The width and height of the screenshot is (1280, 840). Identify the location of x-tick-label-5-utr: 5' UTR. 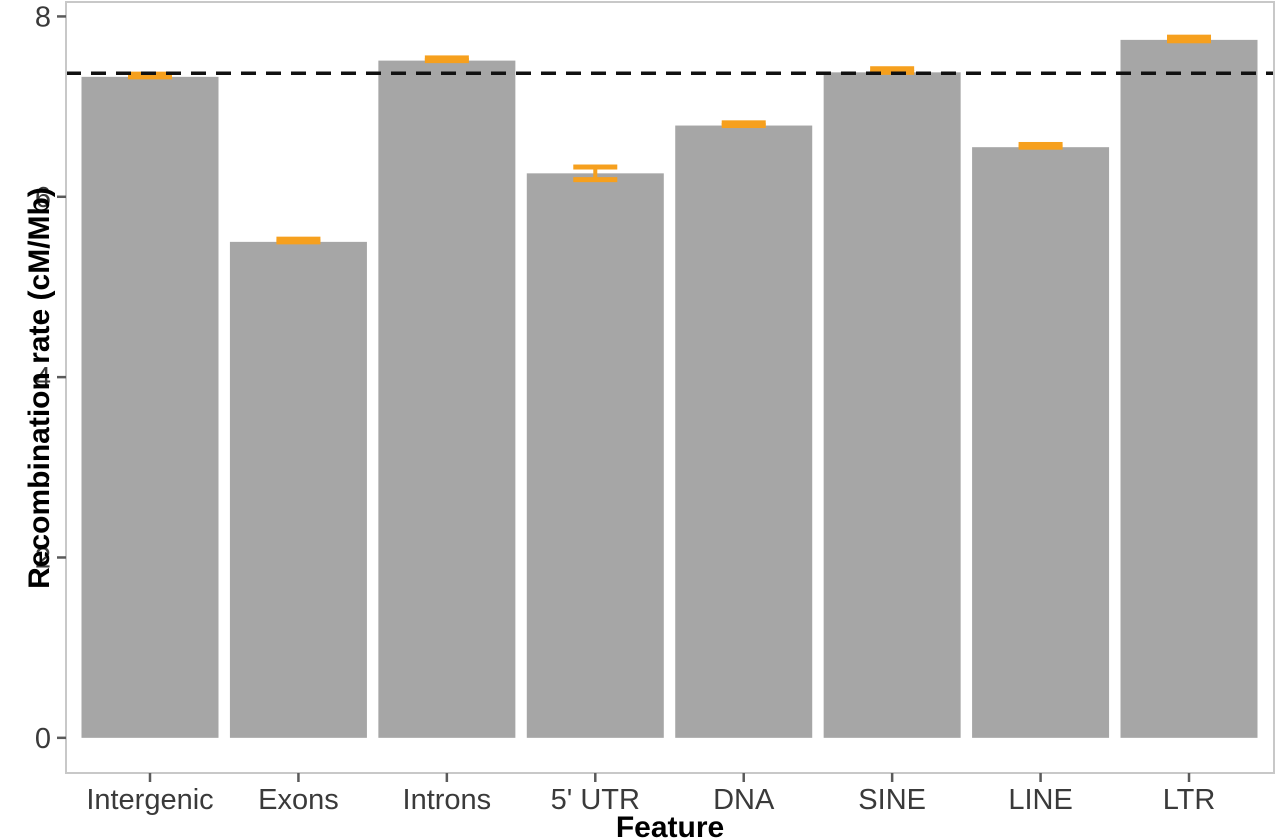
(595, 800).